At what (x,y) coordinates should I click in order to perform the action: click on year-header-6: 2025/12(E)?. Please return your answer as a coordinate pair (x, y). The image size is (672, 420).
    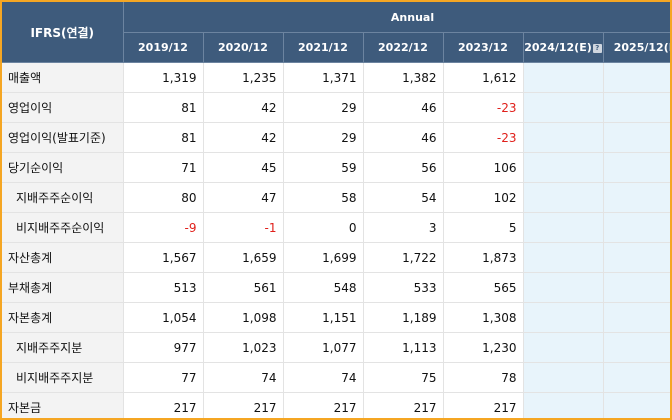
    Looking at the image, I should click on (636, 47).